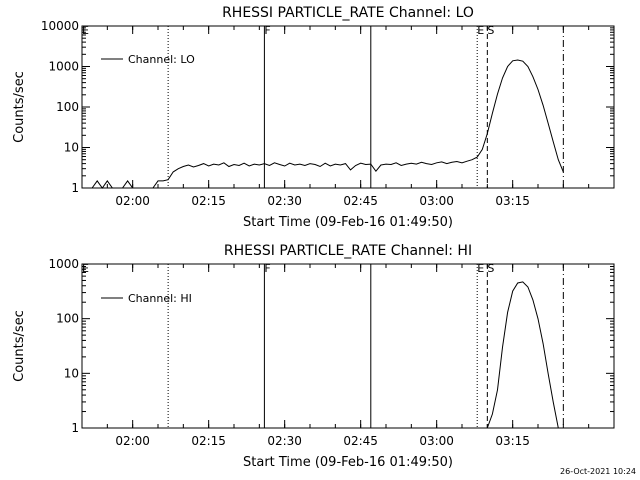 Image resolution: width=640 pixels, height=480 pixels. Describe the element at coordinates (19, 346) in the screenshot. I see `y-axis-label-hi: Counts/sec` at that location.